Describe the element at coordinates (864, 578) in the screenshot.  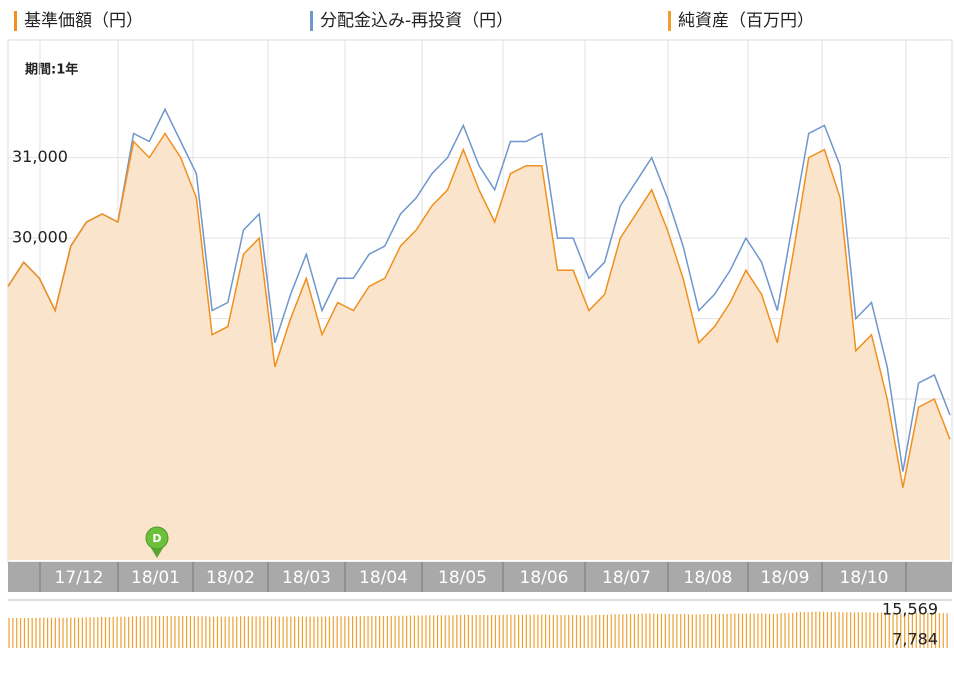
I see `x-tick-label: 18/10` at that location.